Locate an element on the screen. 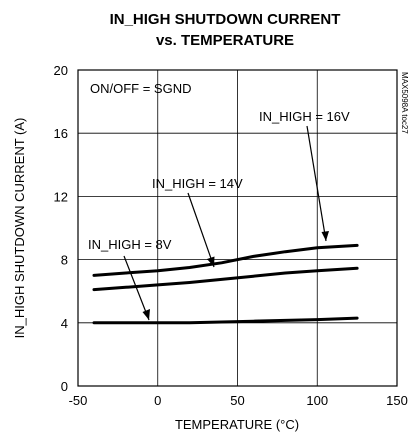 The height and width of the screenshot is (442, 409). x-tick-labels: -50 0 50 100 150 is located at coordinates (238, 400).